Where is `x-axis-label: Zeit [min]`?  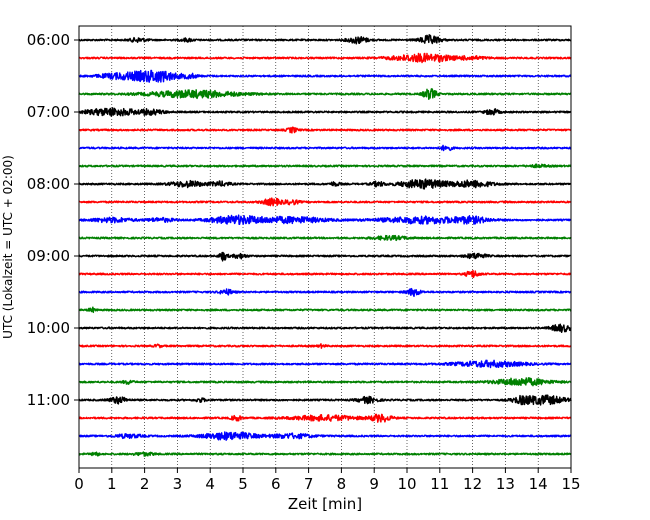 x-axis-label: Zeit [min] is located at coordinates (325, 504).